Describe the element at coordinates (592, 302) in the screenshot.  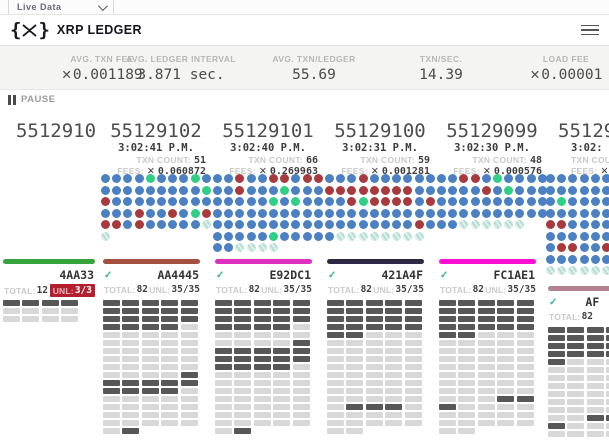
I see `ledger-hash: AF` at that location.